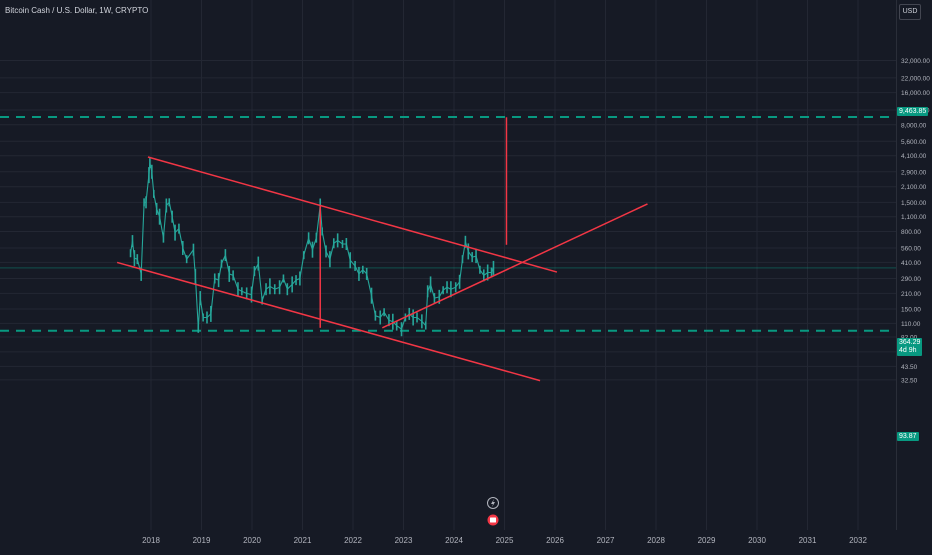  What do you see at coordinates (303, 540) in the screenshot?
I see `time-tick-label: 2021` at bounding box center [303, 540].